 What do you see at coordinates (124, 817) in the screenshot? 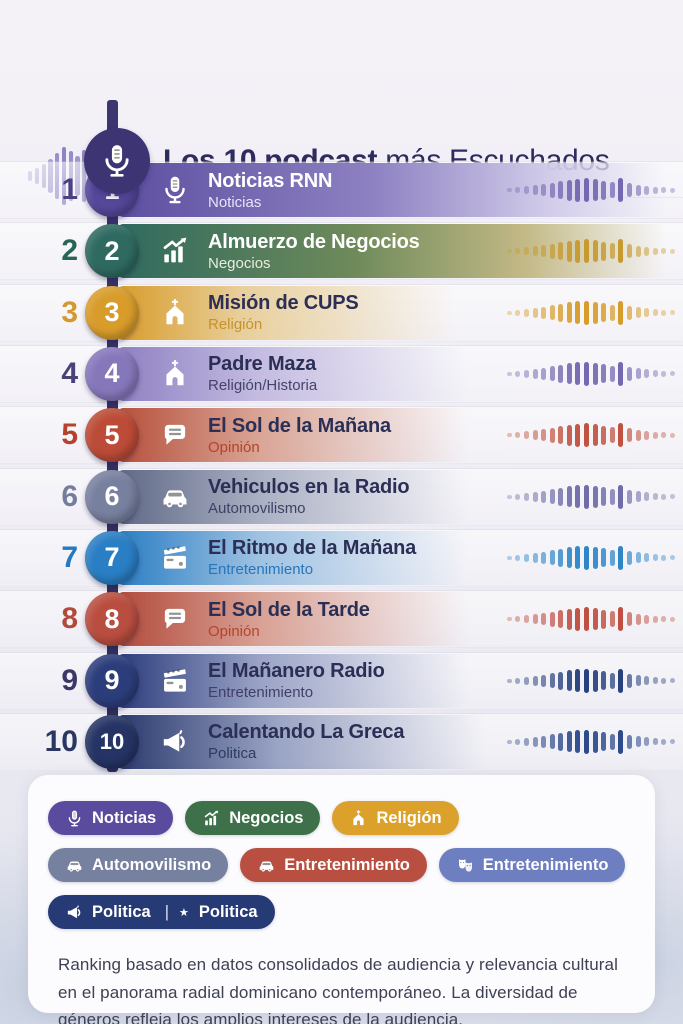
I see `pill-label: Noticias` at bounding box center [124, 817].